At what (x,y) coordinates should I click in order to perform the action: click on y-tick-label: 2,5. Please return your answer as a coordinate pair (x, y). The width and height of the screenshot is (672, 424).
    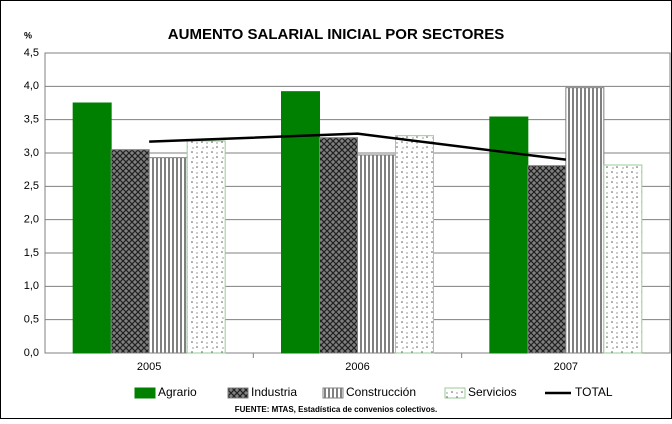
    Looking at the image, I should click on (31, 186).